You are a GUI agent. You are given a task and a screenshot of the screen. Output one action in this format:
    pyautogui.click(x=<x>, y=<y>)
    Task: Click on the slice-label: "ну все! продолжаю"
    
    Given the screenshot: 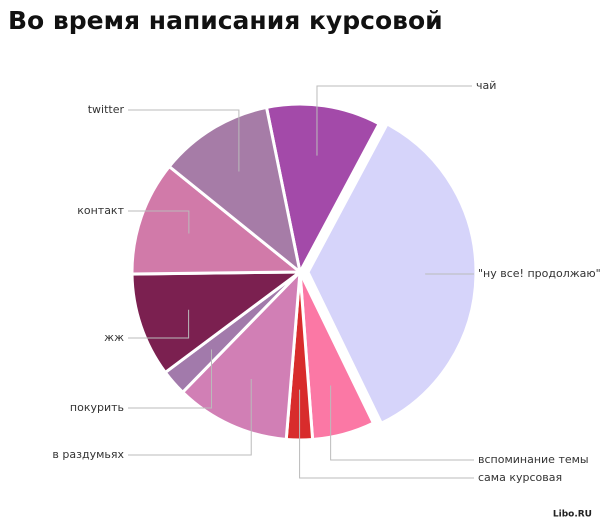 What is the action you would take?
    pyautogui.click(x=539, y=273)
    